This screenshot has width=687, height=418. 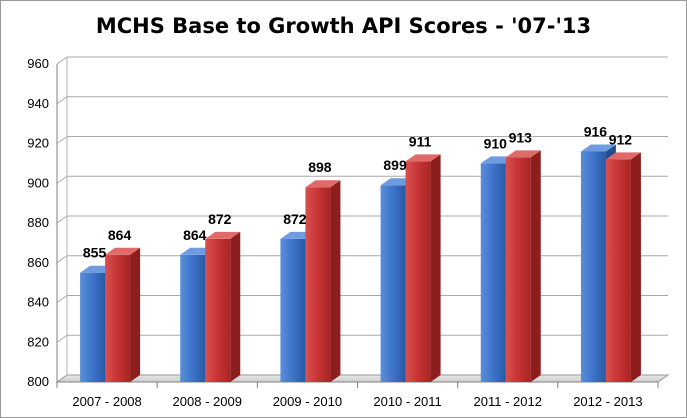 I want to click on y-tick-label: 800, so click(x=38, y=381).